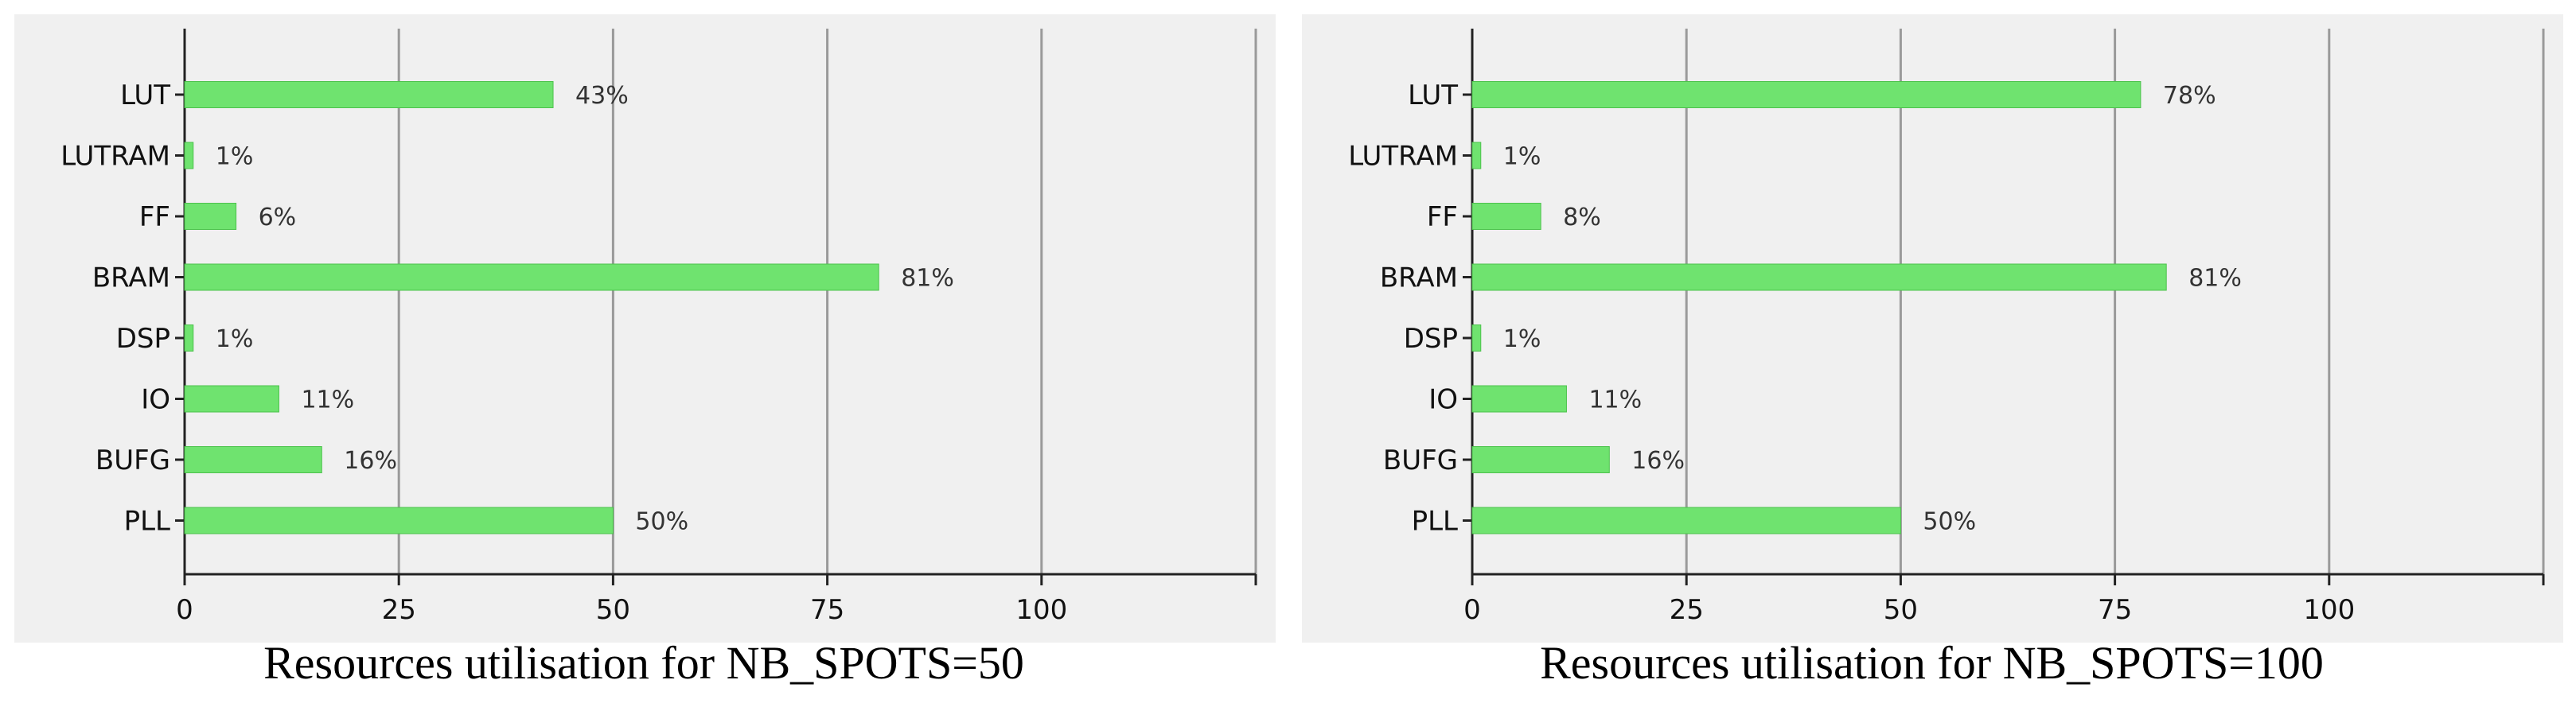 This screenshot has width=2576, height=715. What do you see at coordinates (278, 218) in the screenshot?
I see `value-label: 6%` at bounding box center [278, 218].